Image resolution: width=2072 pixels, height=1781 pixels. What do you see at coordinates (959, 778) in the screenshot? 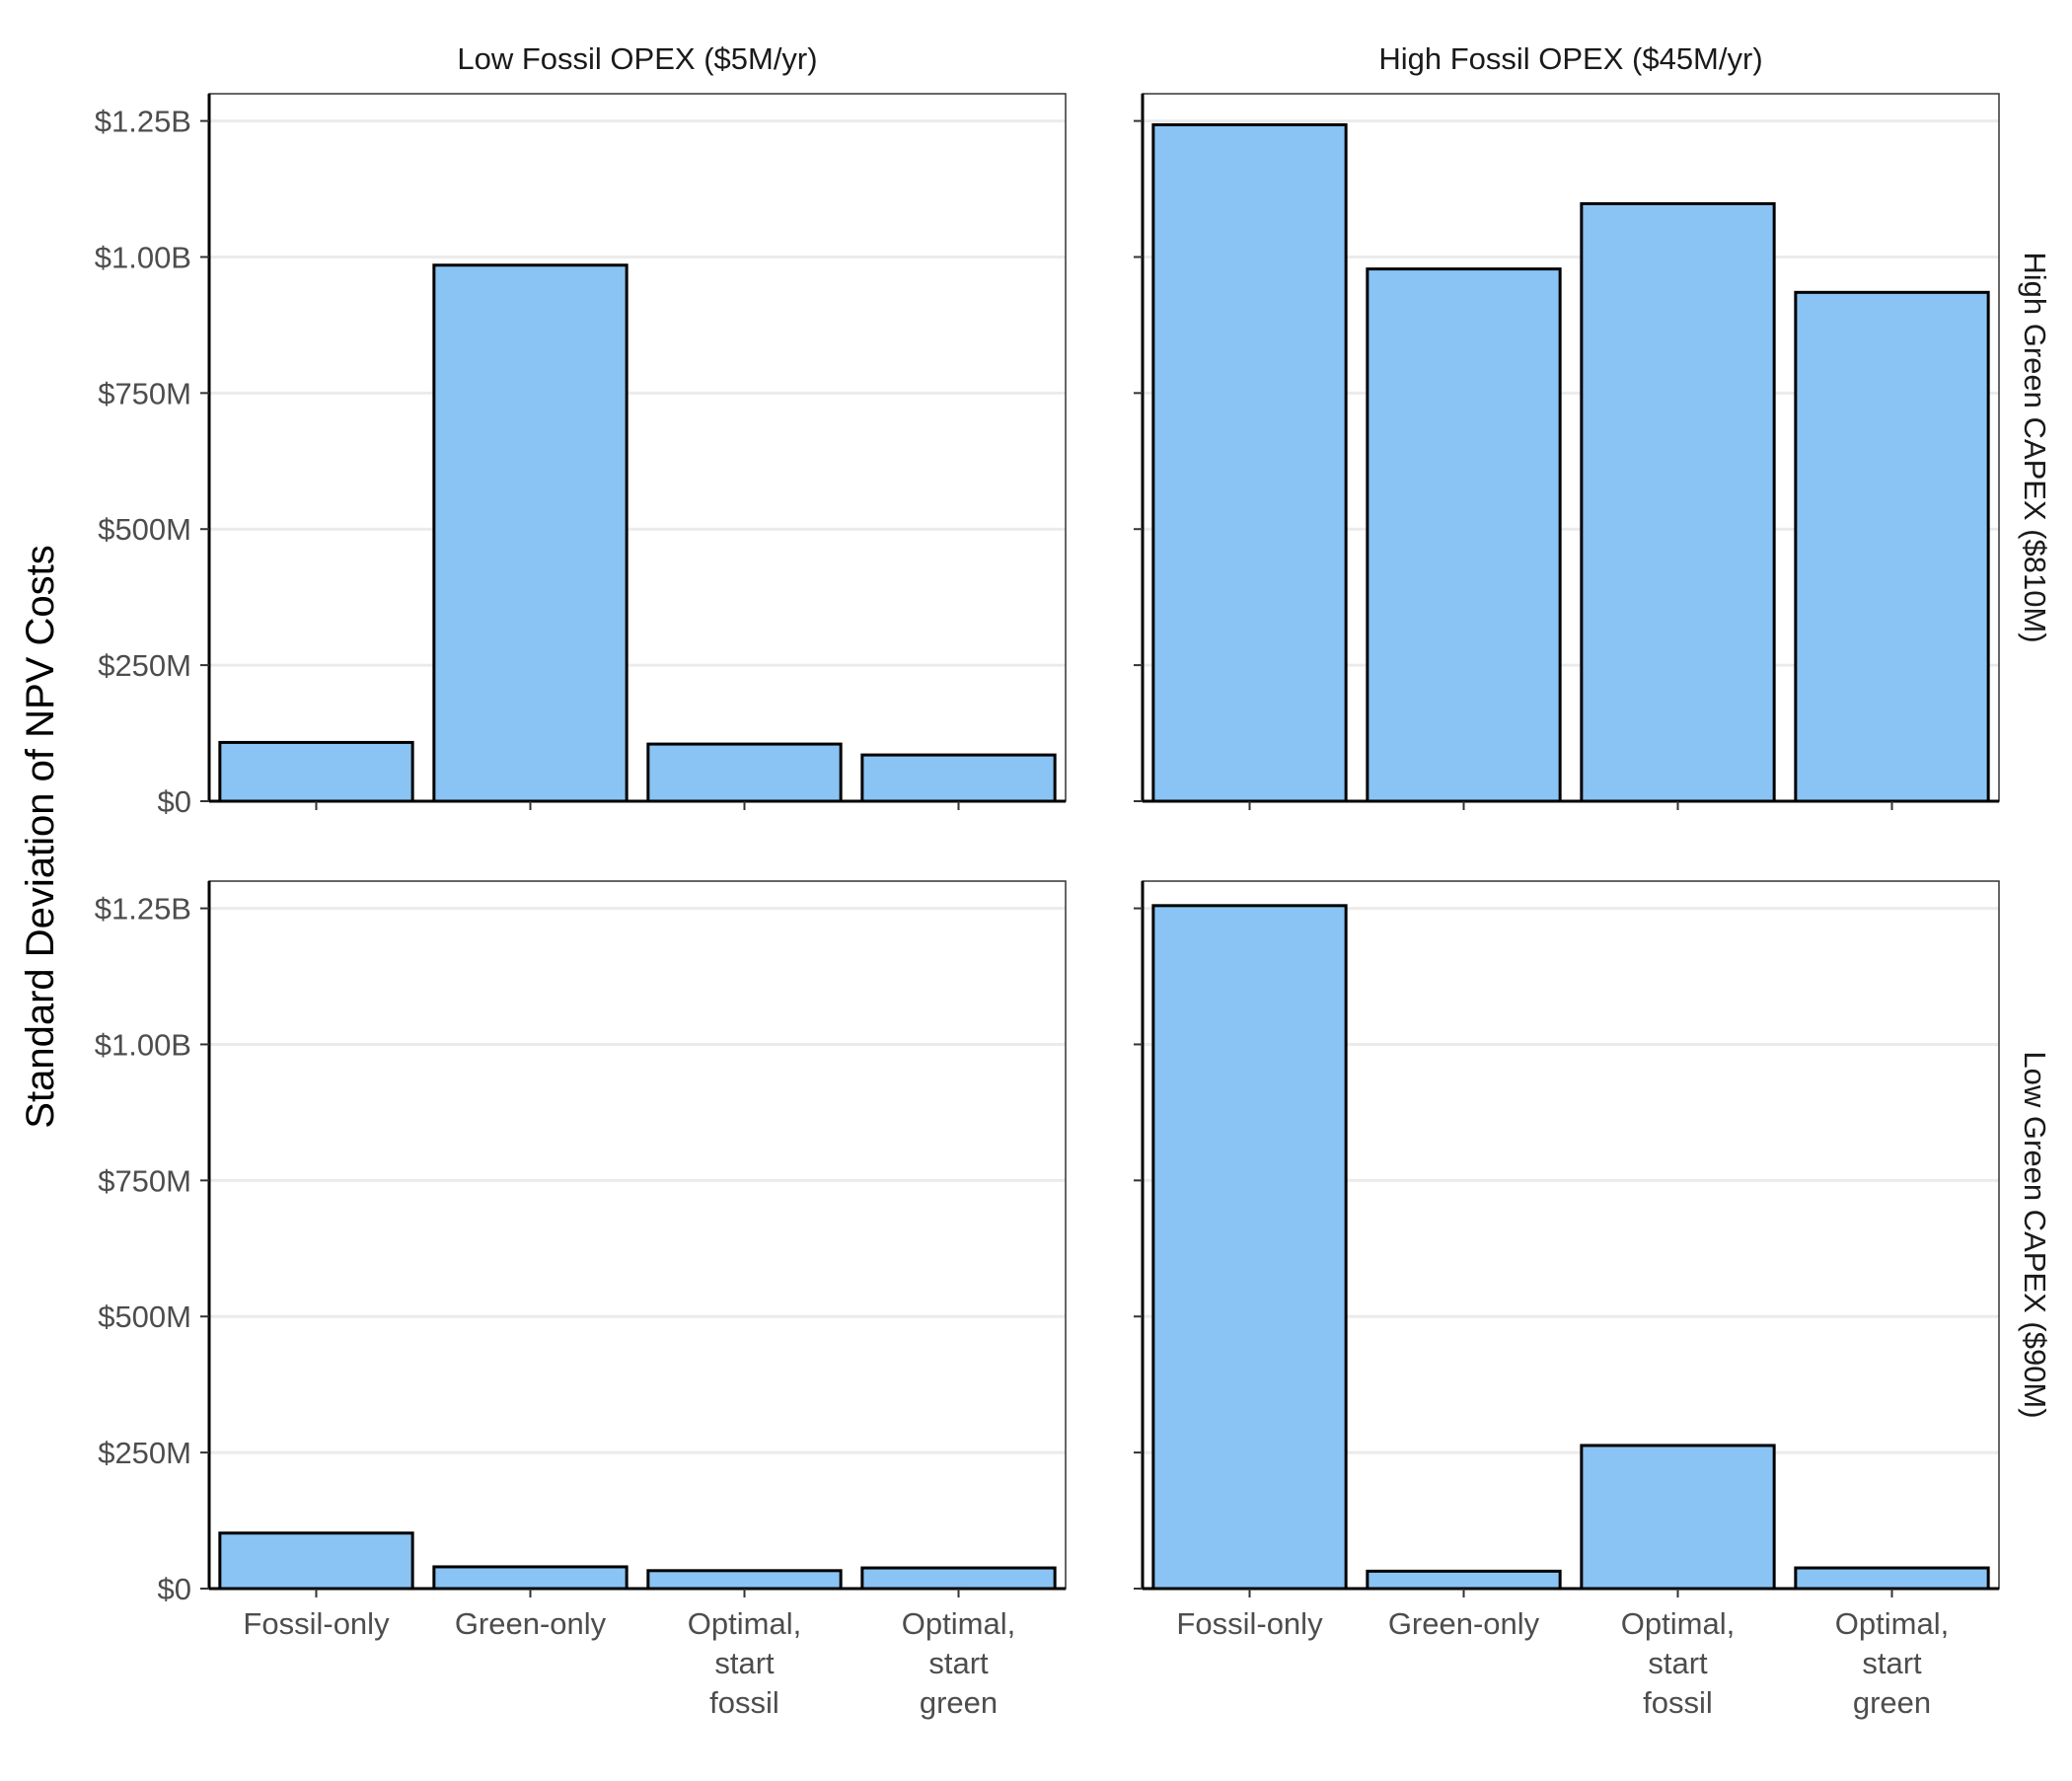
I see `panel-r0-c0-bar-optimal-start-green` at bounding box center [959, 778].